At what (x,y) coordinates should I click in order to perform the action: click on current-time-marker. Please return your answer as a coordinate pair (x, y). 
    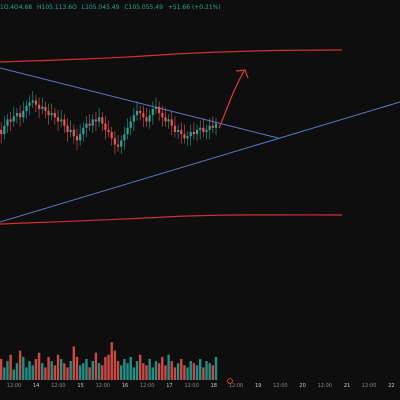
    Looking at the image, I should click on (230, 381).